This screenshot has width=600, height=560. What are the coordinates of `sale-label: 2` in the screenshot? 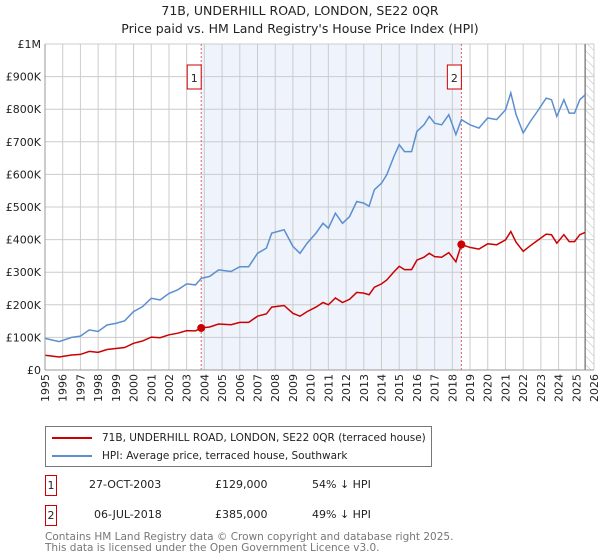 It's located at (454, 78).